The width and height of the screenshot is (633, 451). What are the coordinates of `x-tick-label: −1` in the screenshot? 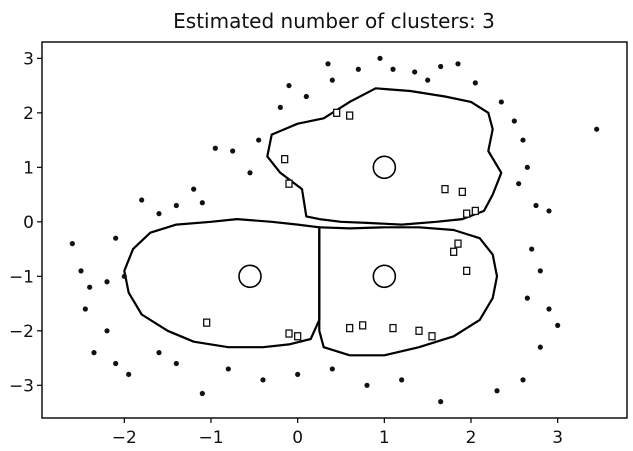 It's located at (210, 438).